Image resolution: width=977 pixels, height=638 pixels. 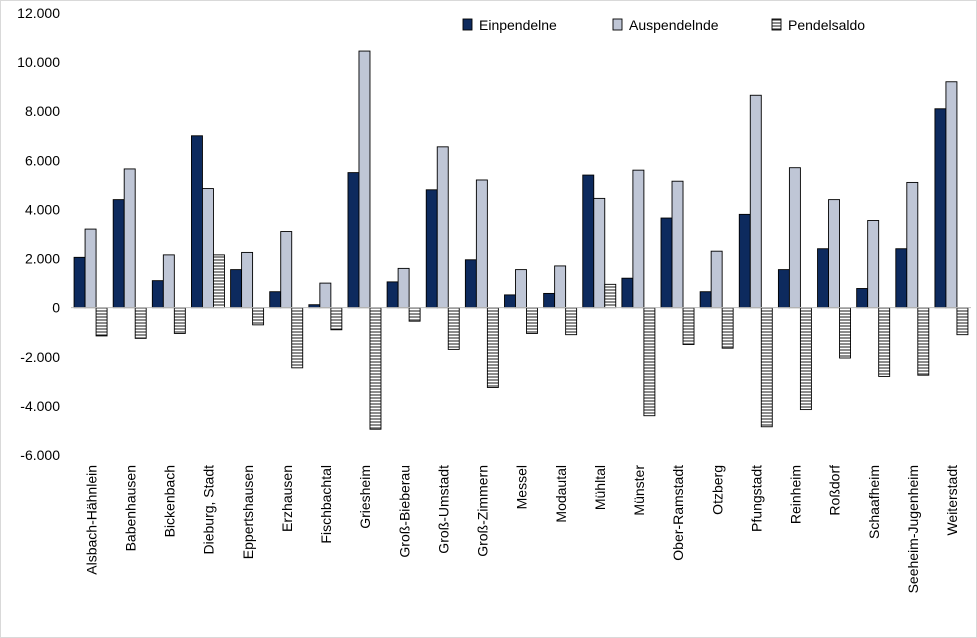 What do you see at coordinates (755, 201) in the screenshot?
I see `bar-auspendelnde-pfungstadt` at bounding box center [755, 201].